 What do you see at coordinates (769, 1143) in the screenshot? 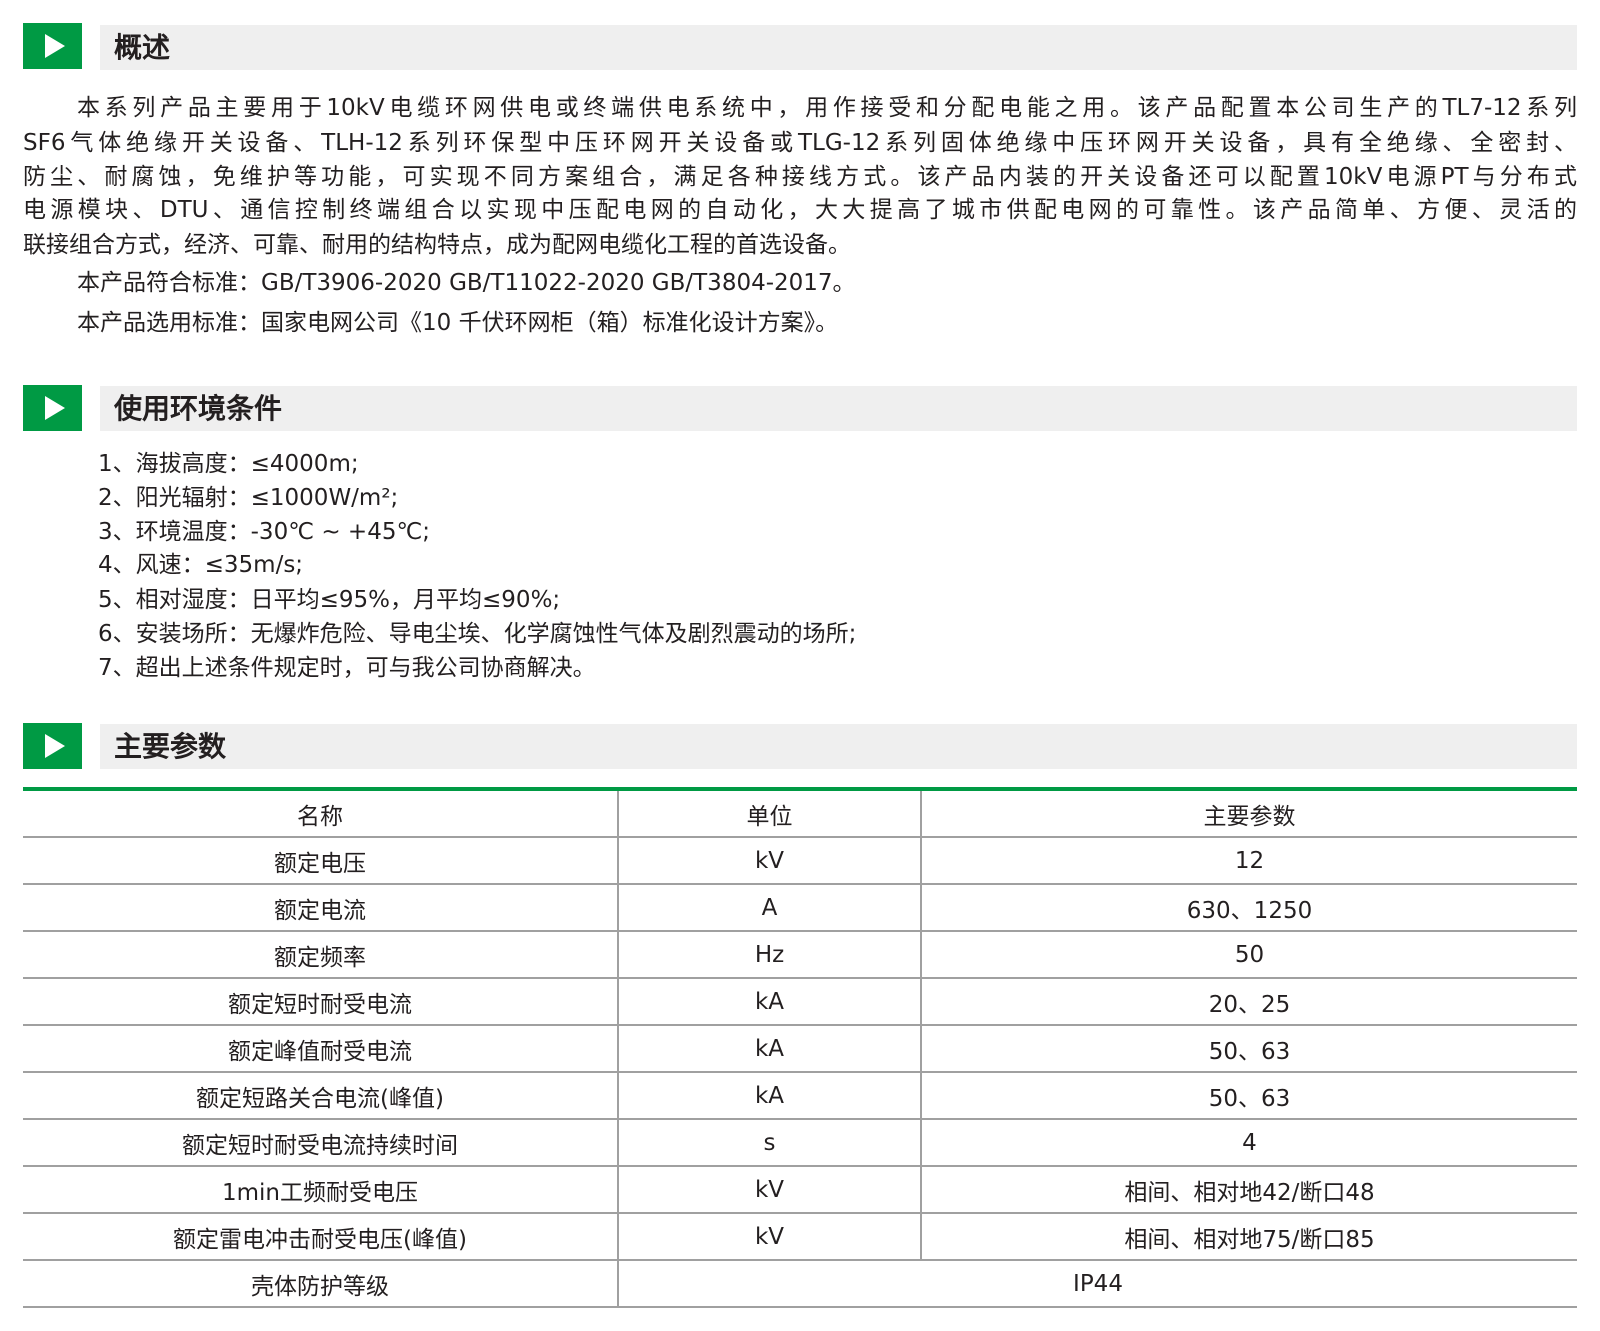
I see `param-unit: s` at bounding box center [769, 1143].